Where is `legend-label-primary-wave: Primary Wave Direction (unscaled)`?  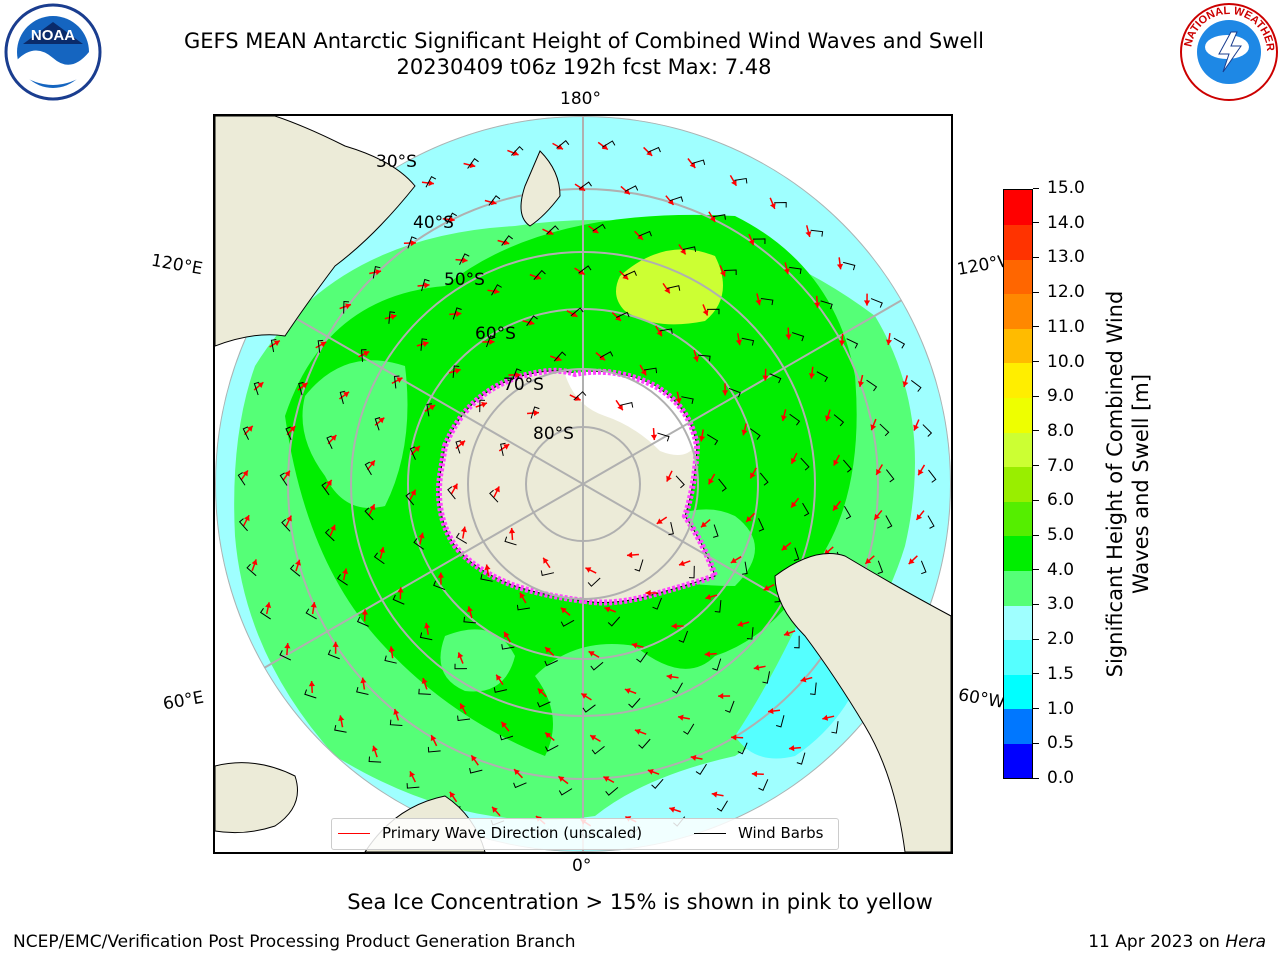
legend-label-primary-wave: Primary Wave Direction (unscaled) is located at coordinates (512, 833).